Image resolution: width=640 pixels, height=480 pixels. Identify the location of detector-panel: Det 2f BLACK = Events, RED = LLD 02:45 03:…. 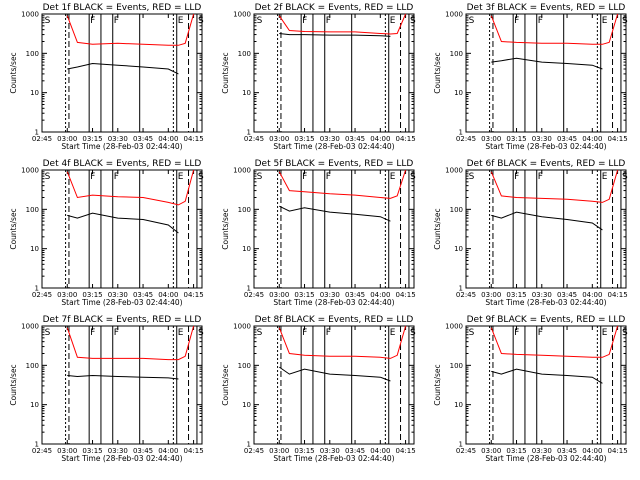
(318, 77).